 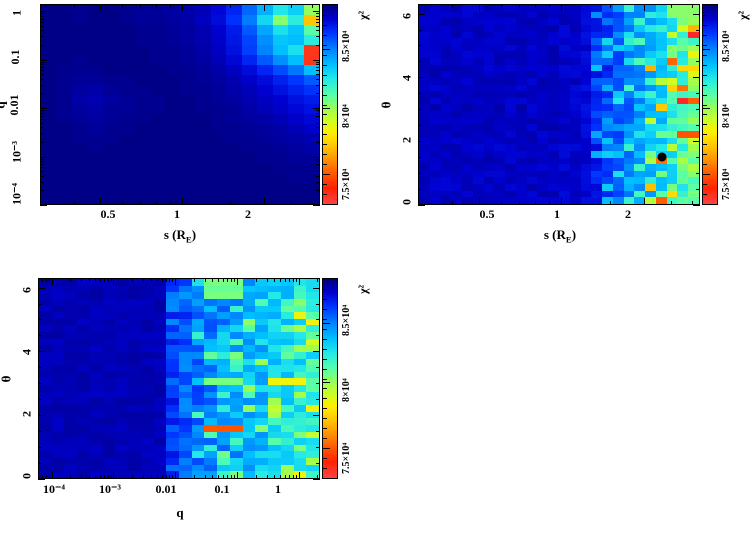 What do you see at coordinates (26, 352) in the screenshot?
I see `y-tick-label: 4` at bounding box center [26, 352].